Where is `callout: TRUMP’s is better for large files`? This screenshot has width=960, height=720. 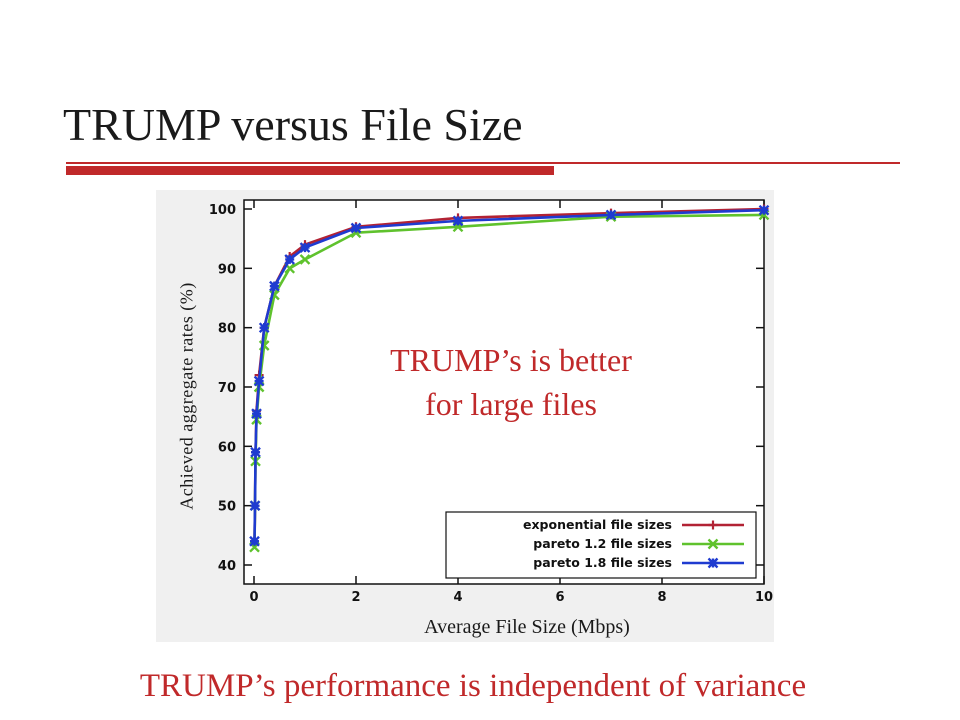
callout: TRUMP’s is better for large files is located at coordinates (511, 382).